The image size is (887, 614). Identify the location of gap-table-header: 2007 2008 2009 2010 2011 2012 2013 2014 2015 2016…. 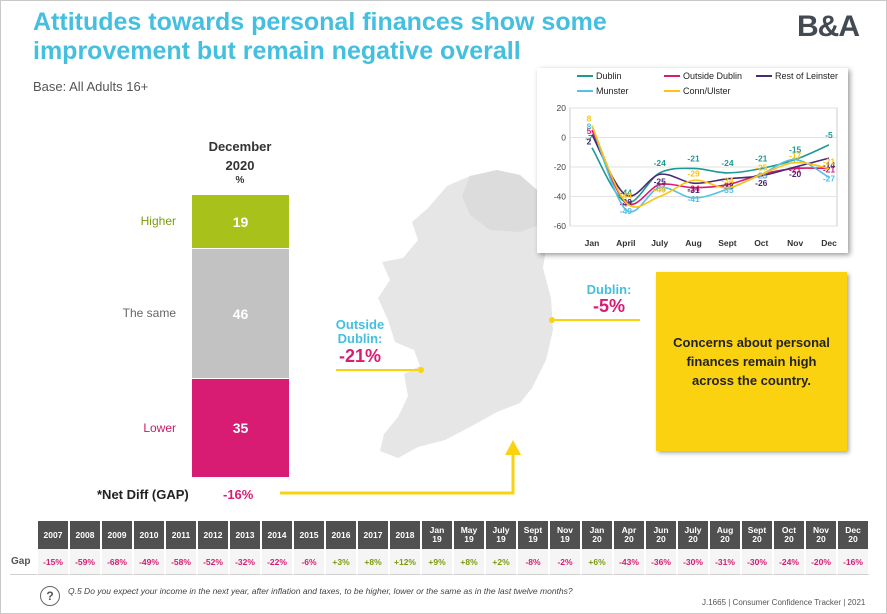
(440, 535).